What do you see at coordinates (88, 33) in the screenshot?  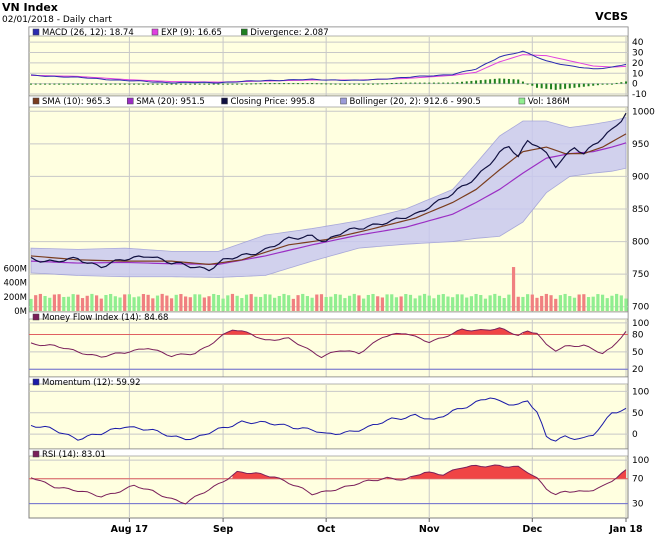 I see `legend-entry: MACD (26, 12): 18.74` at bounding box center [88, 33].